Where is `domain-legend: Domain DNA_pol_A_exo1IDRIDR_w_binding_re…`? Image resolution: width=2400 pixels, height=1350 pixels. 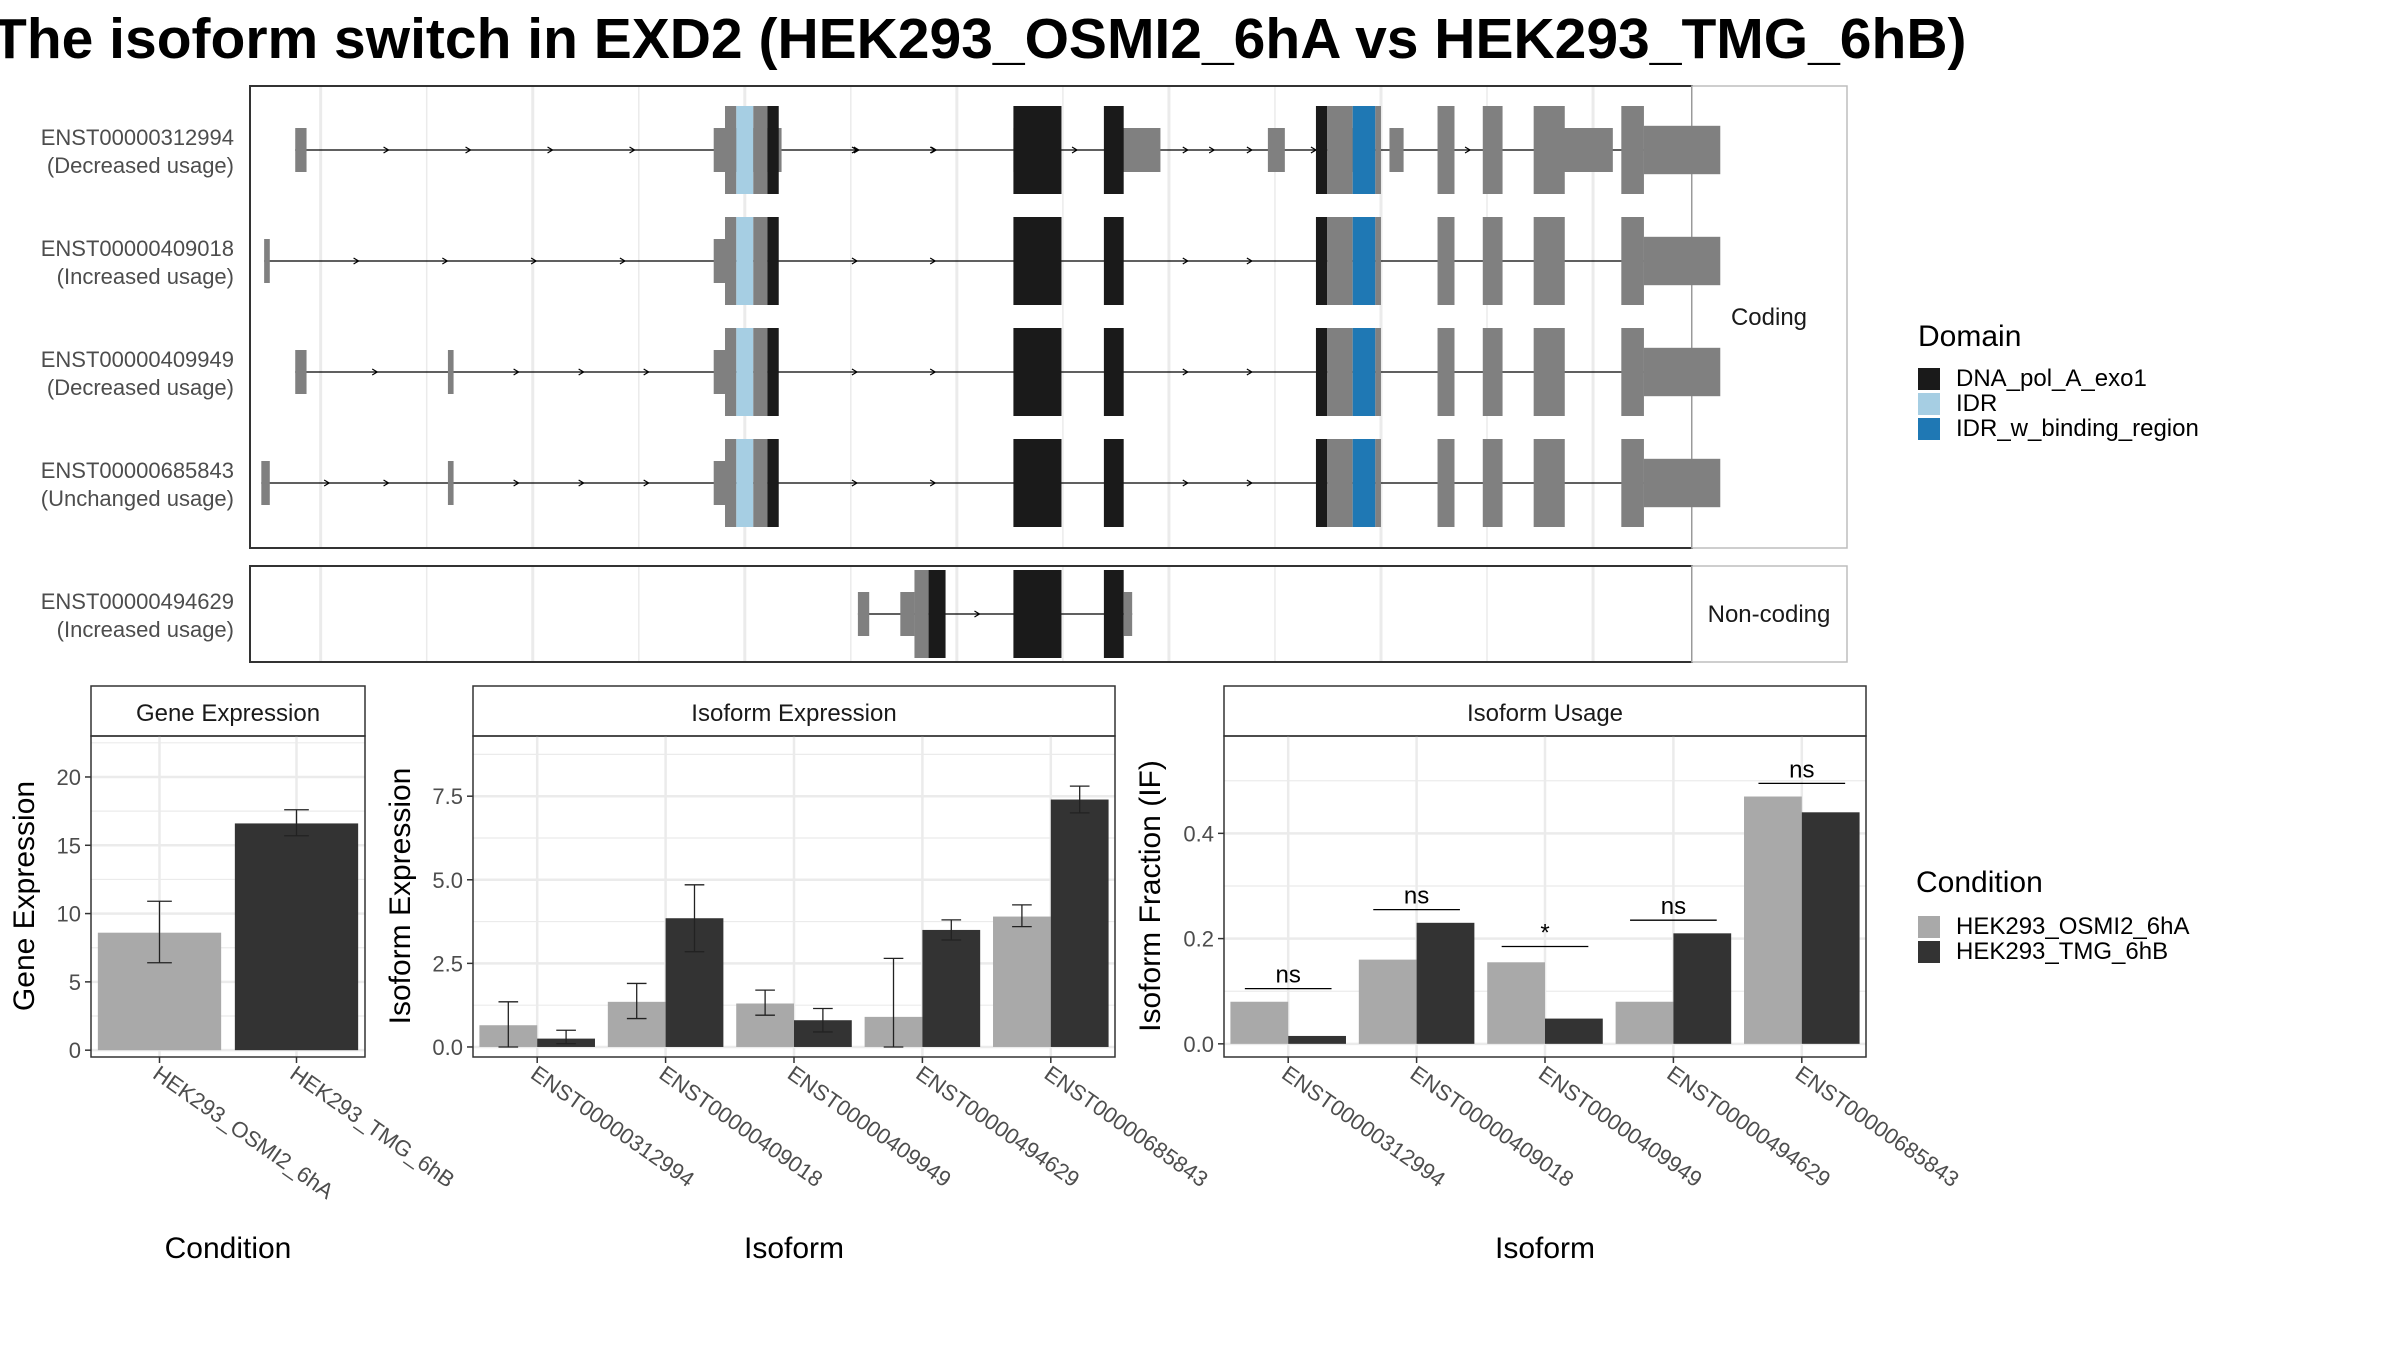 domain-legend: Domain DNA_pol_A_exo1IDRIDR_w_binding_re… is located at coordinates (2058, 381).